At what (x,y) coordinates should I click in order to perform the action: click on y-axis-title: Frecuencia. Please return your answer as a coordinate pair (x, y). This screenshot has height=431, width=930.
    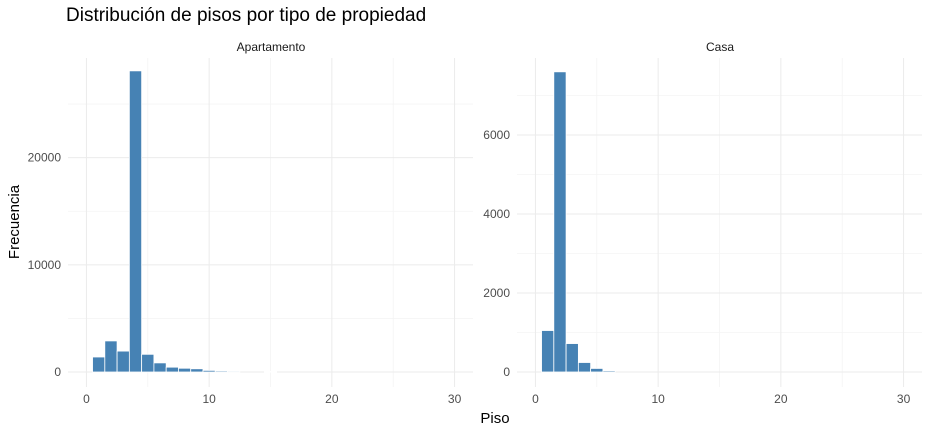
    Looking at the image, I should click on (14, 221).